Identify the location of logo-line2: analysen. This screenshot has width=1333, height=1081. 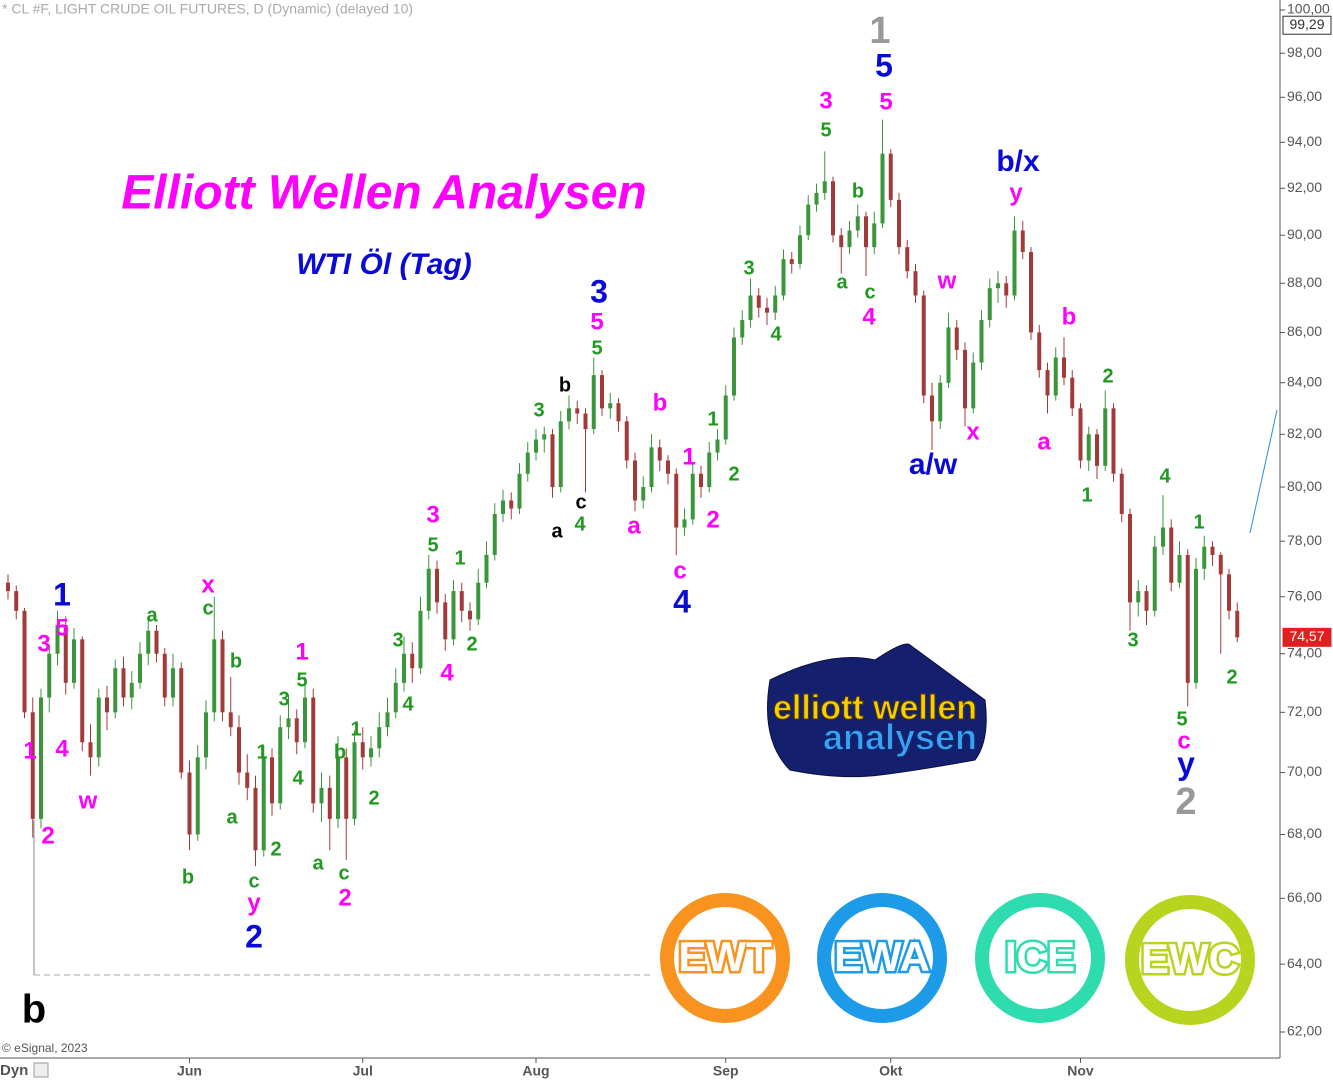
(900, 737).